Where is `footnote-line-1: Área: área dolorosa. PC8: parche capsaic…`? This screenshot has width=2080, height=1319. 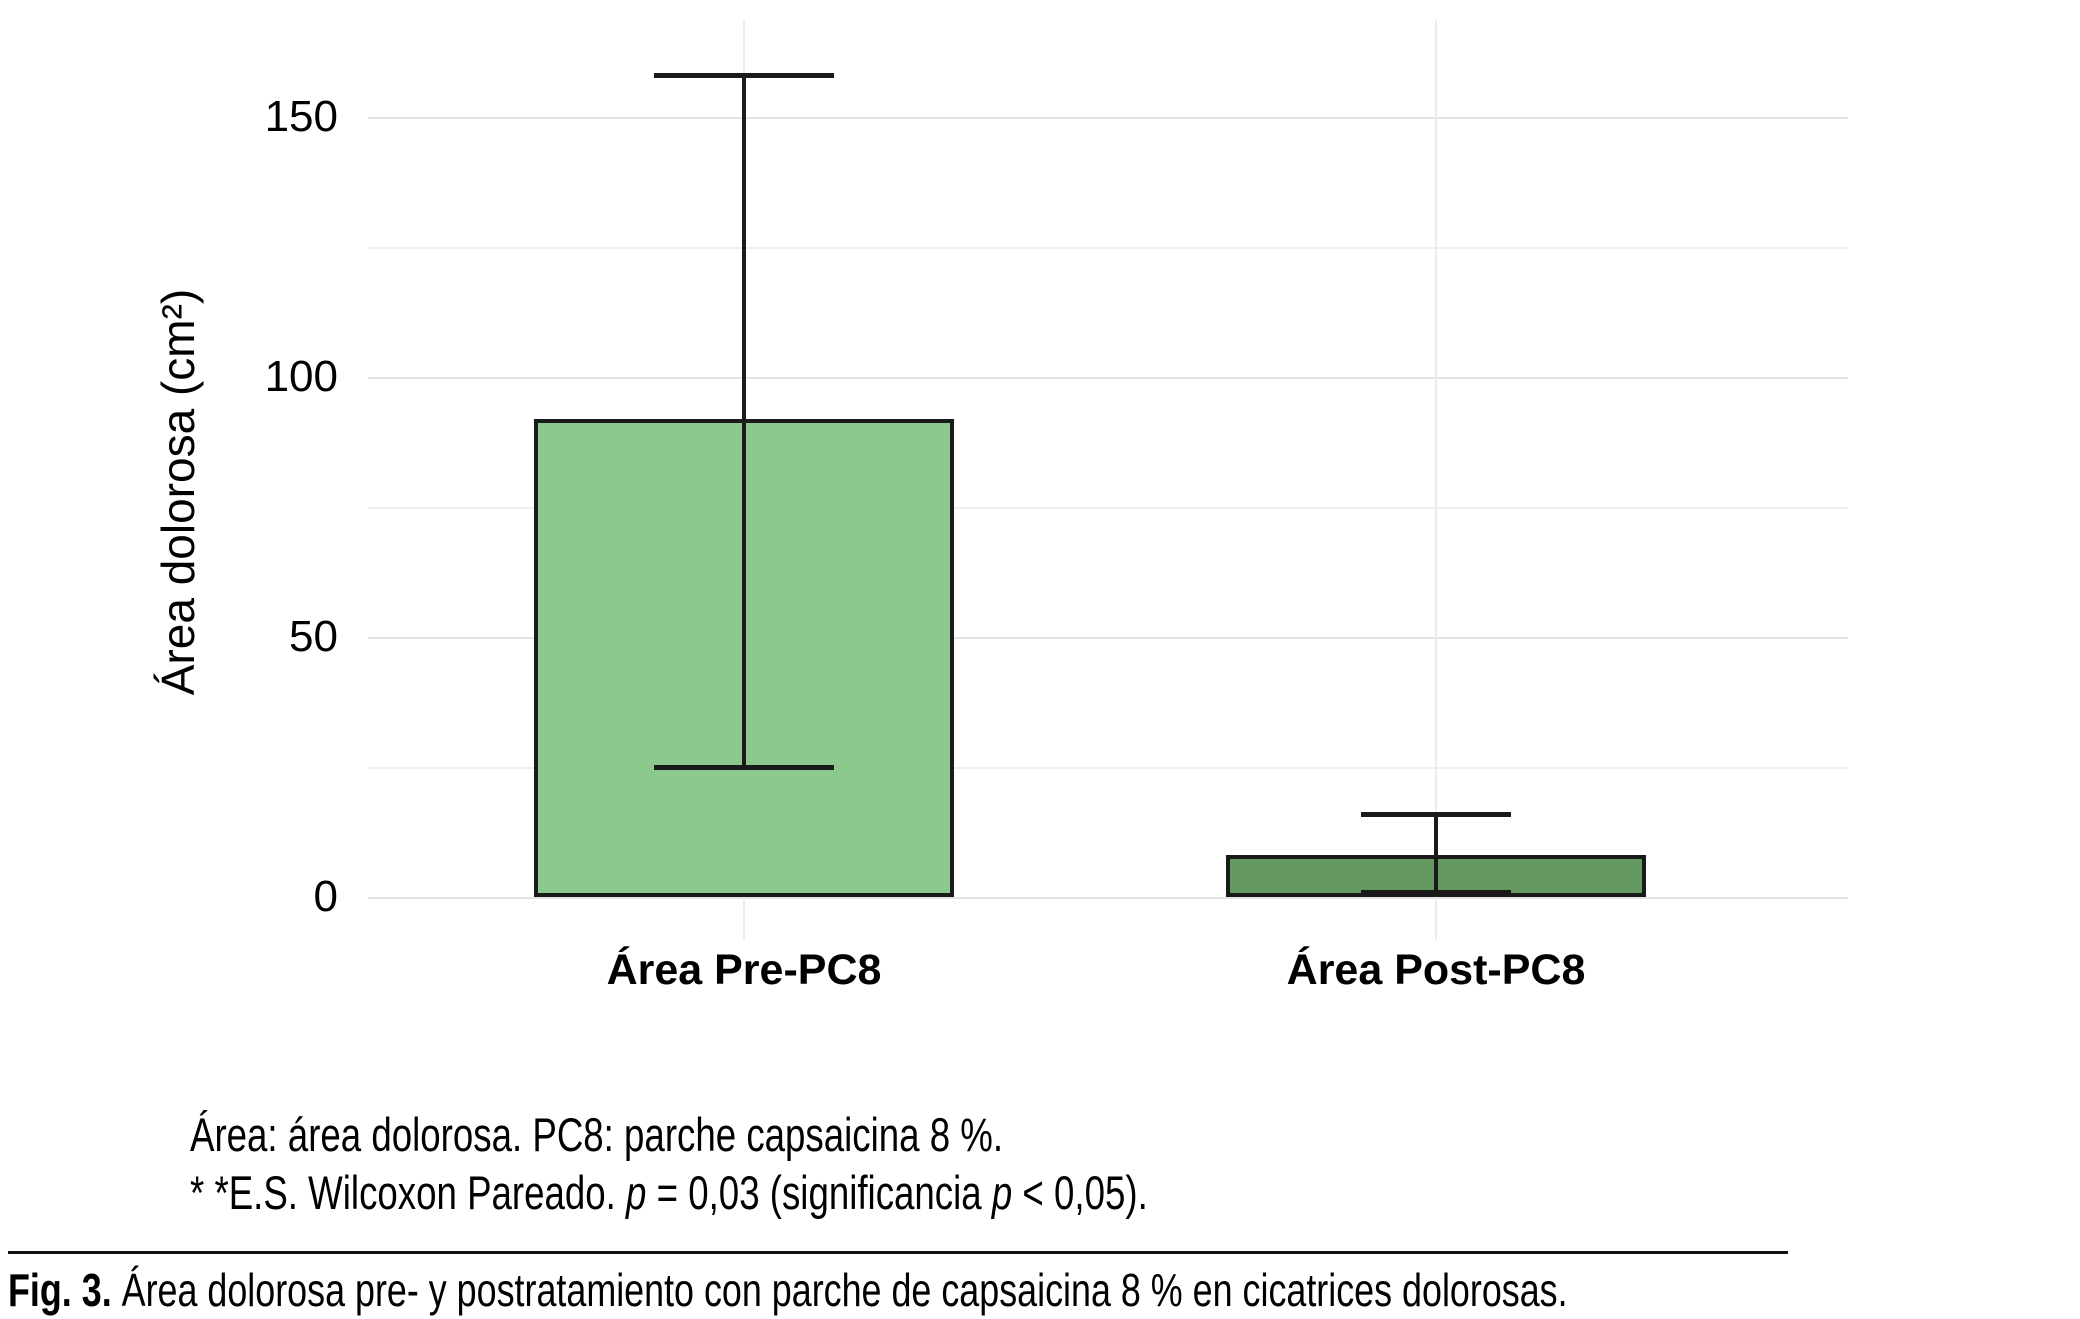
footnote-line-1: Área: área dolorosa. PC8: parche capsaic… is located at coordinates (597, 1134).